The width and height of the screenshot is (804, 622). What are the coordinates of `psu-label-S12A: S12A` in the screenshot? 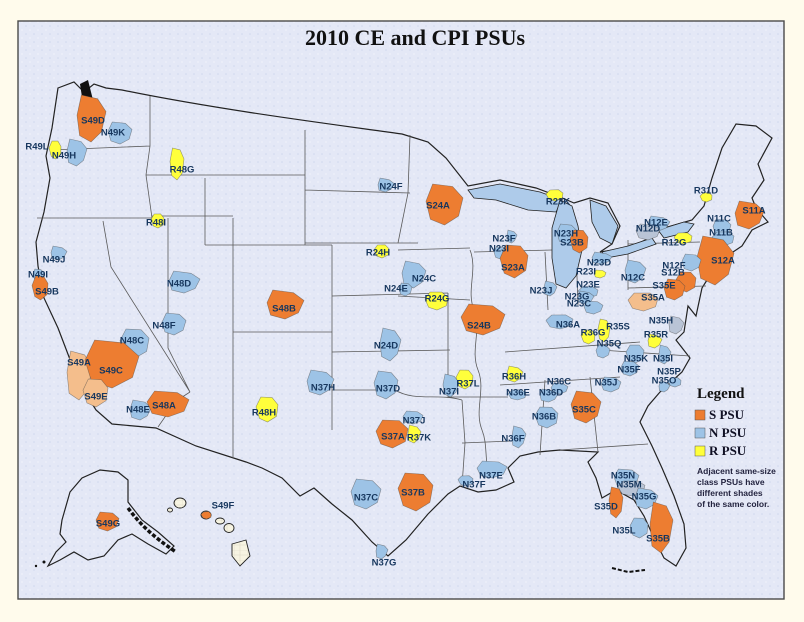 It's located at (723, 261).